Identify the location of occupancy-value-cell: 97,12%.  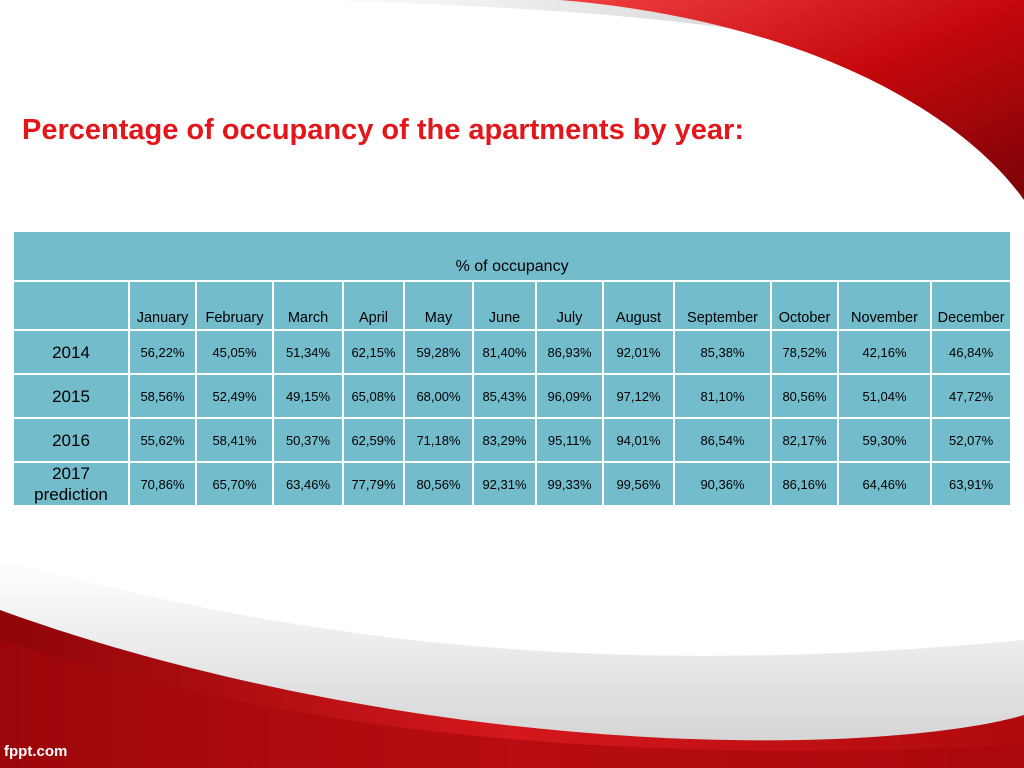
(638, 396).